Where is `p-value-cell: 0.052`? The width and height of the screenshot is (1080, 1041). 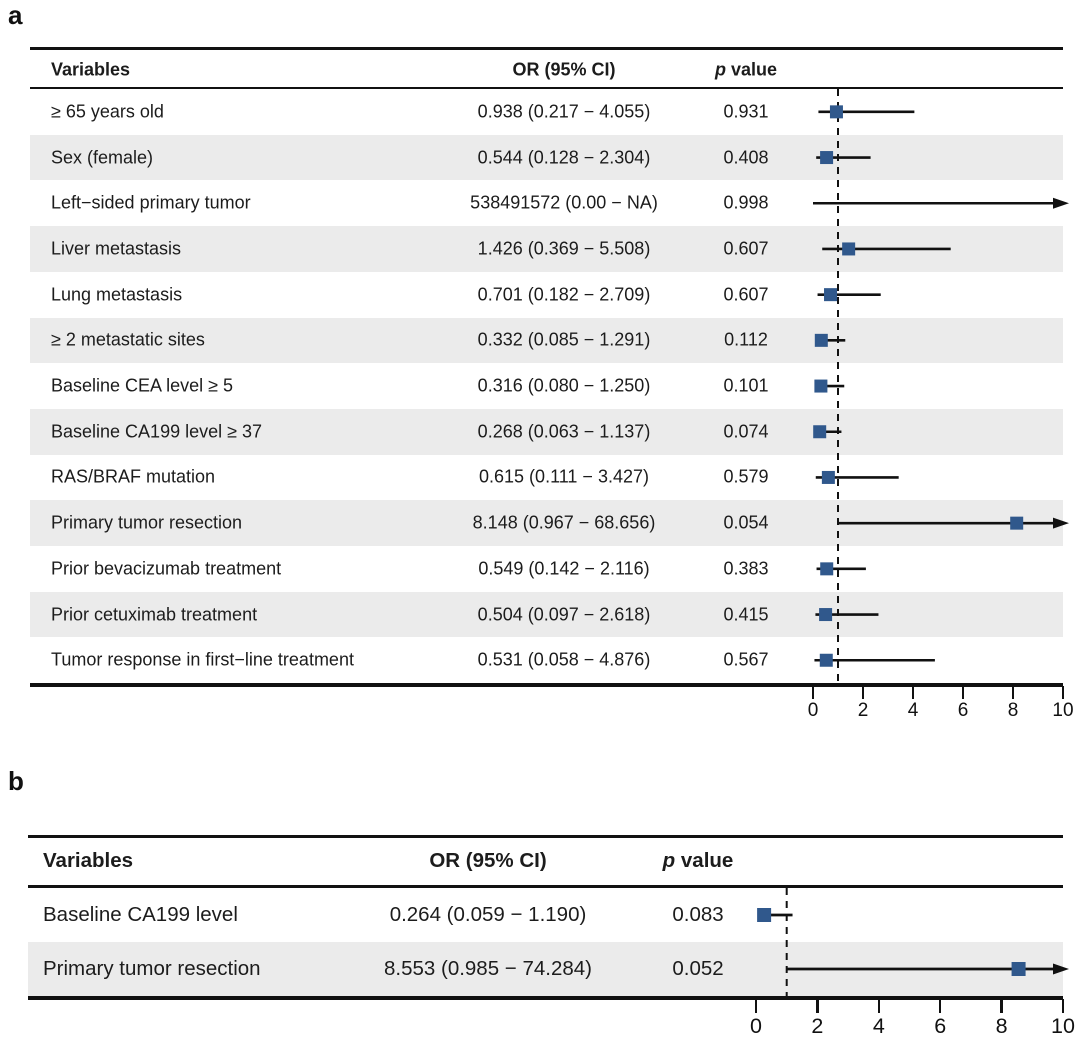
p-value-cell: 0.052 is located at coordinates (698, 968).